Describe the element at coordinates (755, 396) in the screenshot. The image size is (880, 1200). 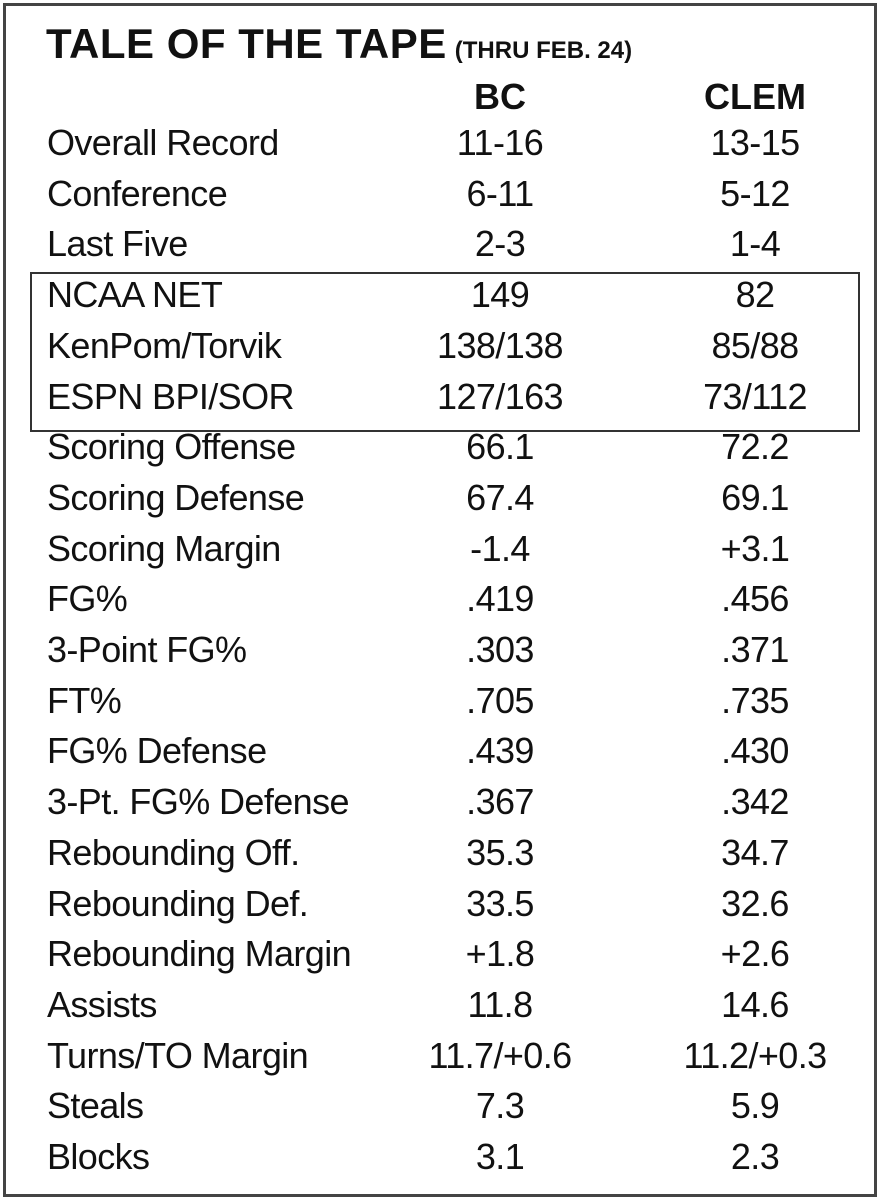
I see `cell-value: 73/112` at that location.